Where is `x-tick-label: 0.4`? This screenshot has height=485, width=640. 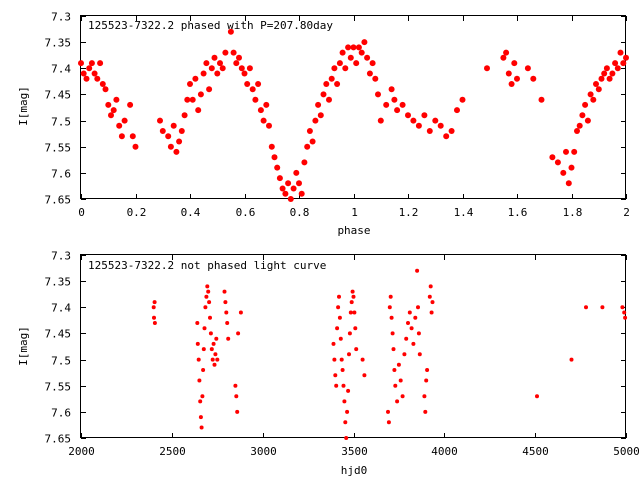 x-tick-label: 0.4 is located at coordinates (191, 212).